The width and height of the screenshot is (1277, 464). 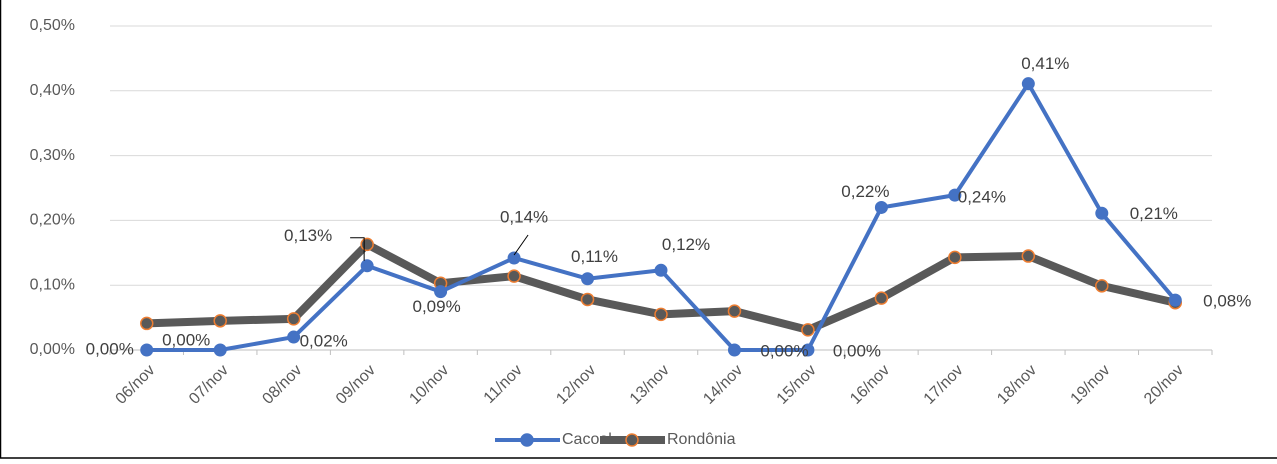 What do you see at coordinates (136, 385) in the screenshot?
I see `x-tick-label: 06/nov` at bounding box center [136, 385].